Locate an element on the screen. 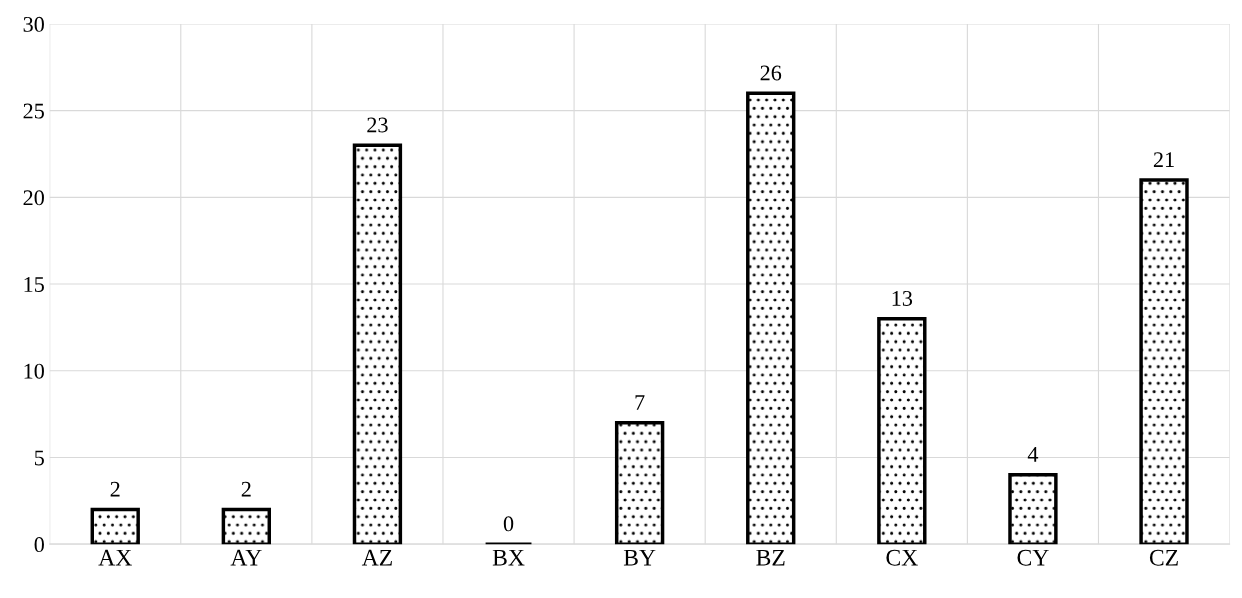  x-tick-label: AX is located at coordinates (115, 557).